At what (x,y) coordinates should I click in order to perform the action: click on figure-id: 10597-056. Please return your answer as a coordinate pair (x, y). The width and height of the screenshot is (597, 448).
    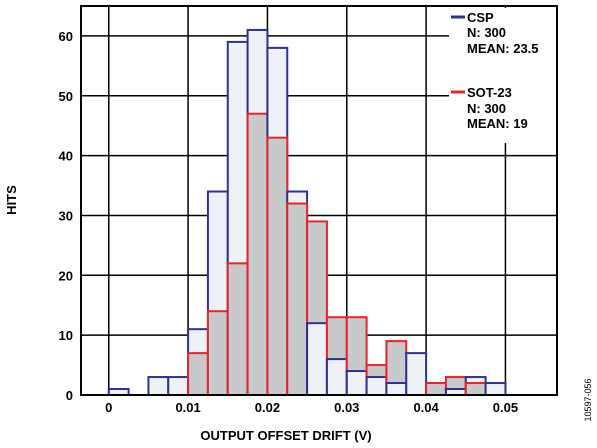
    Looking at the image, I should click on (588, 399).